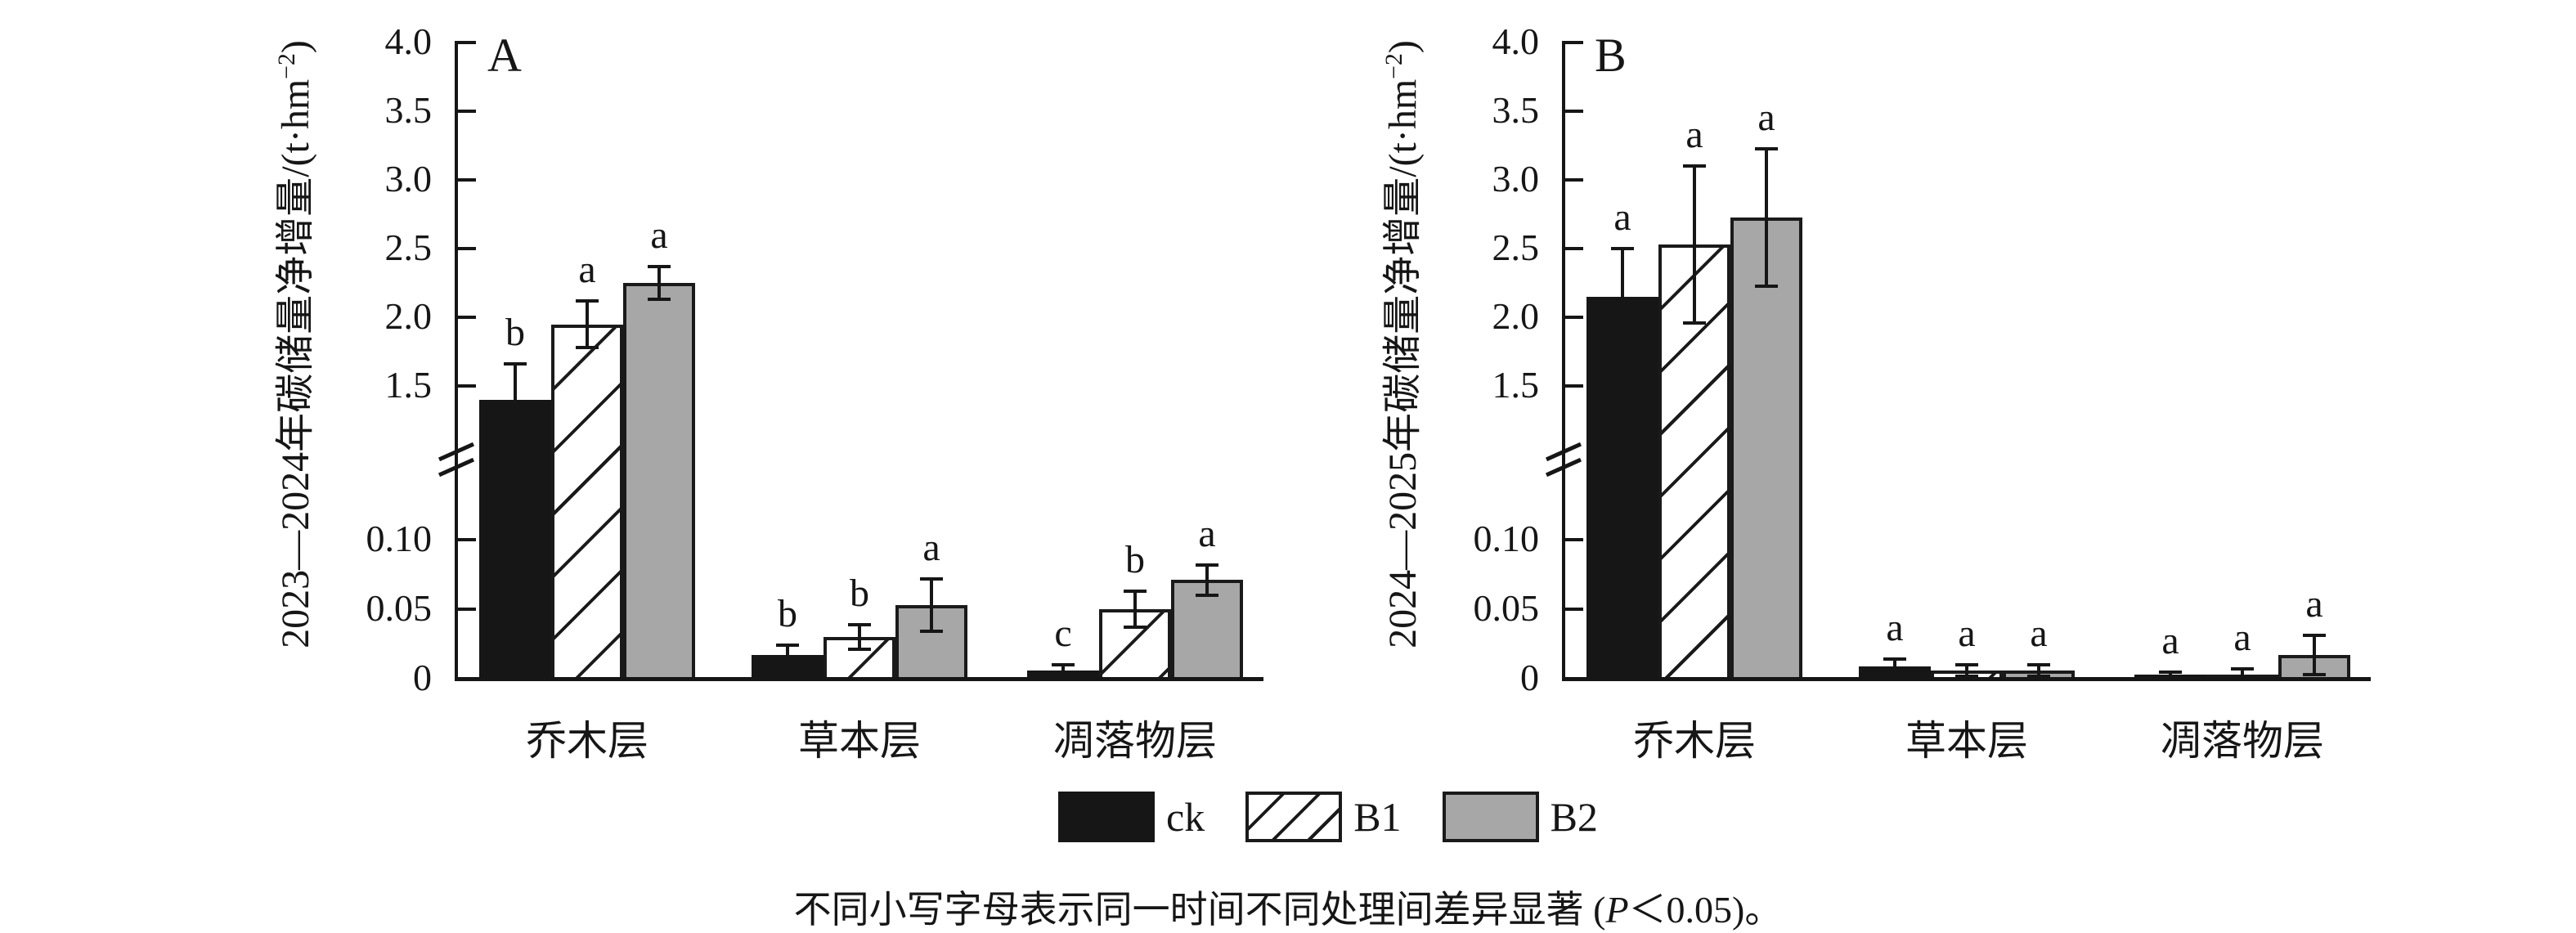 The width and height of the screenshot is (2576, 933). I want to click on error-bar-ck-cat0, so click(516, 400).